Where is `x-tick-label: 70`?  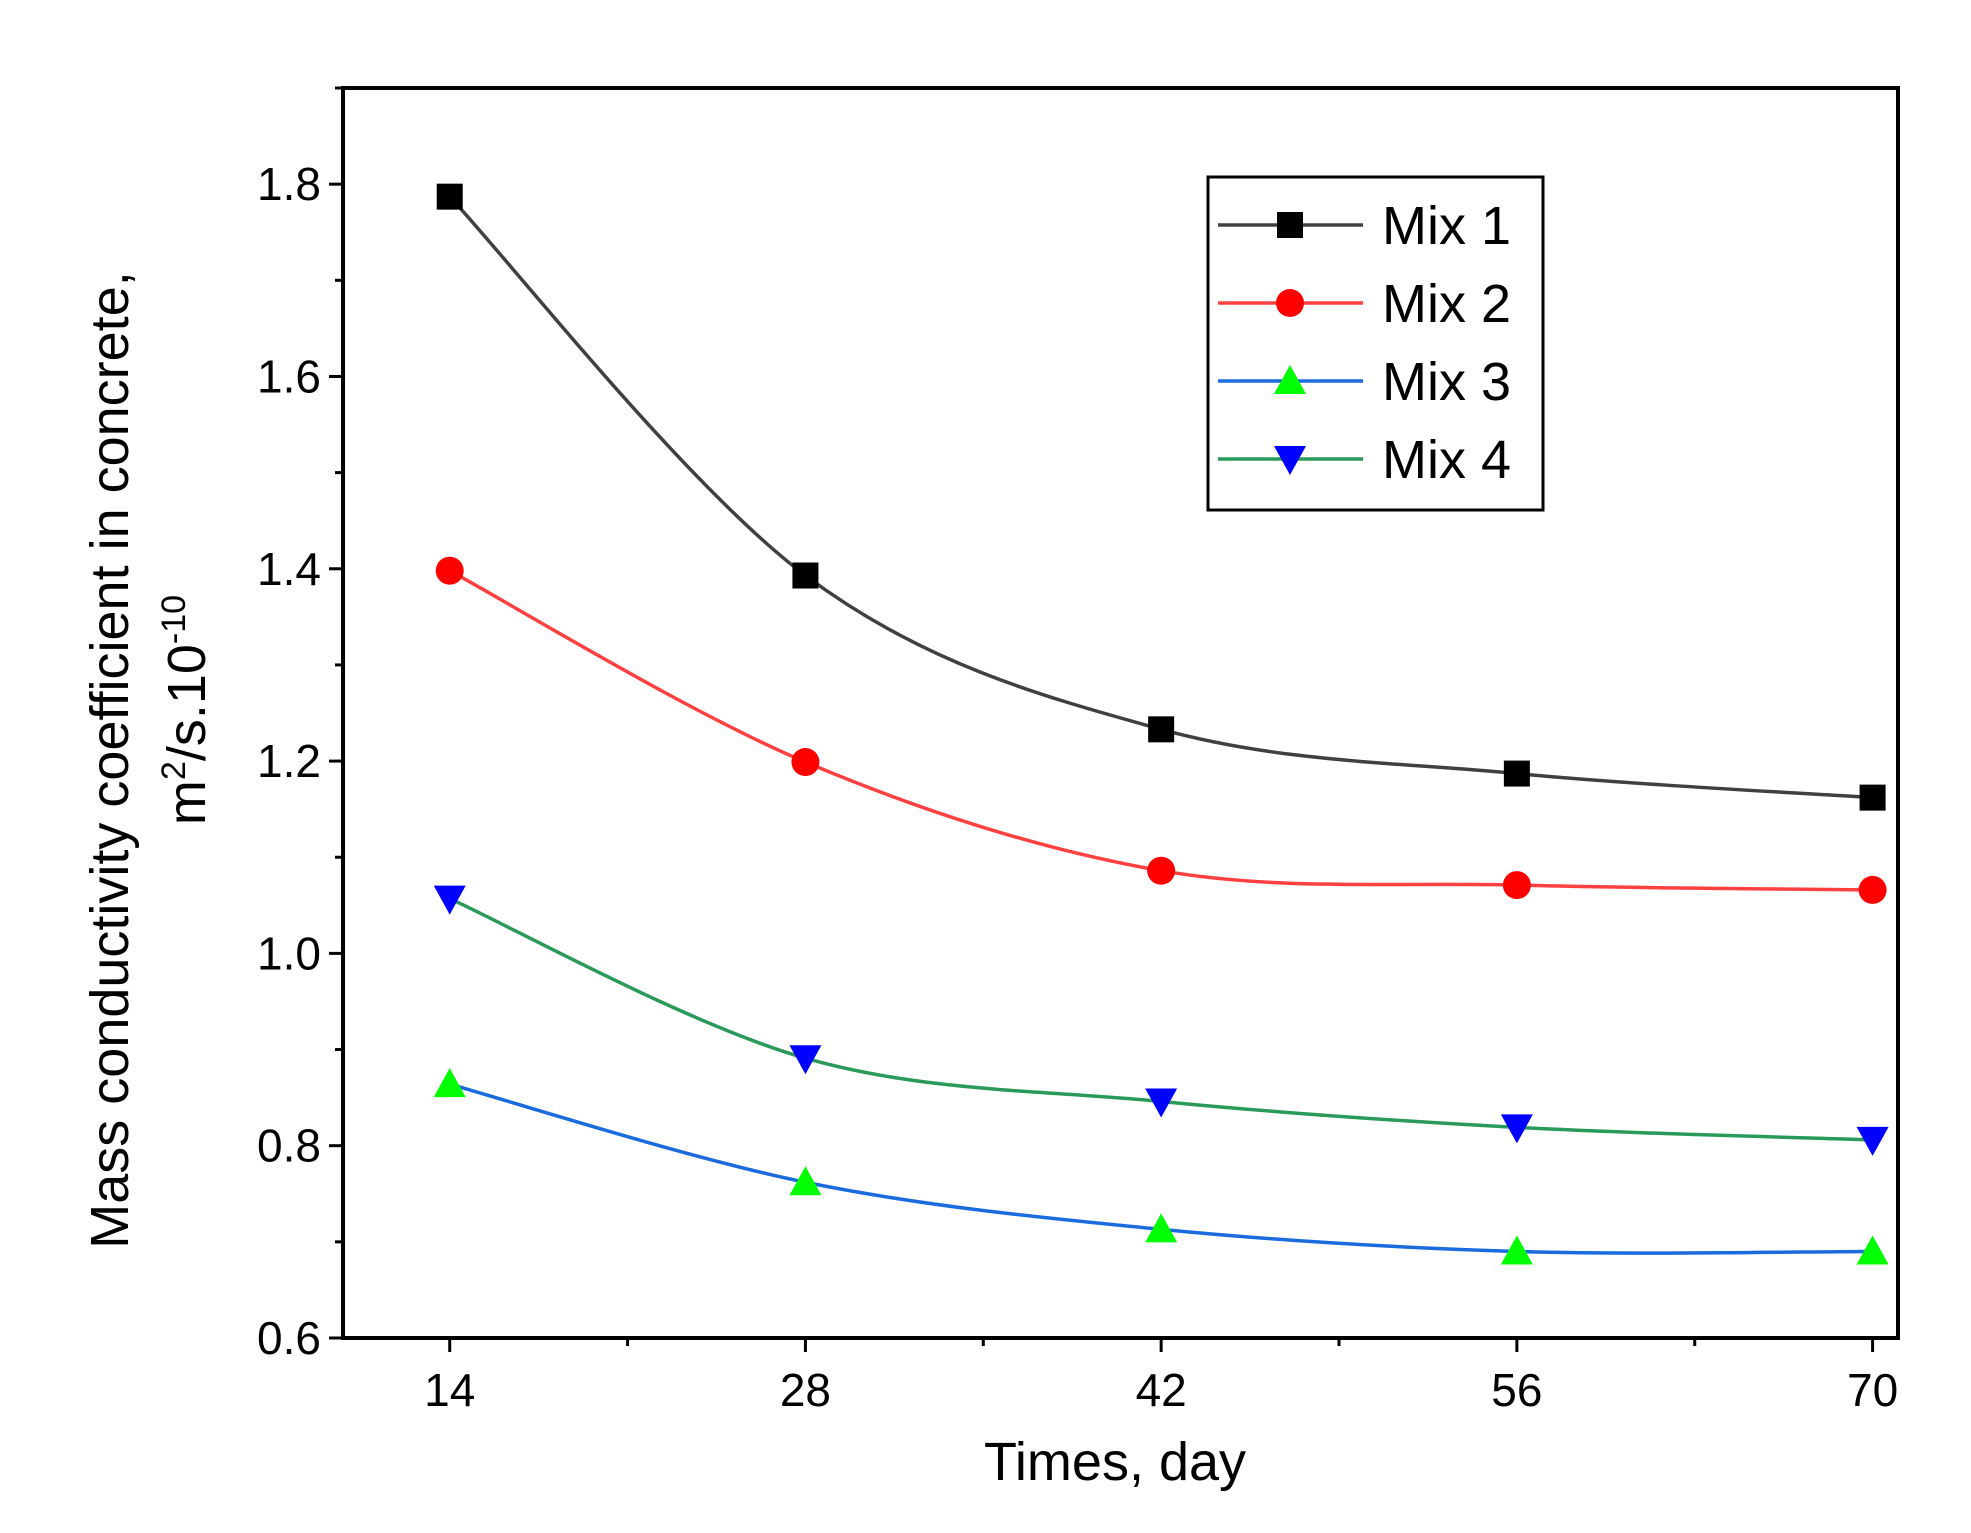
x-tick-label: 70 is located at coordinates (1872, 1390).